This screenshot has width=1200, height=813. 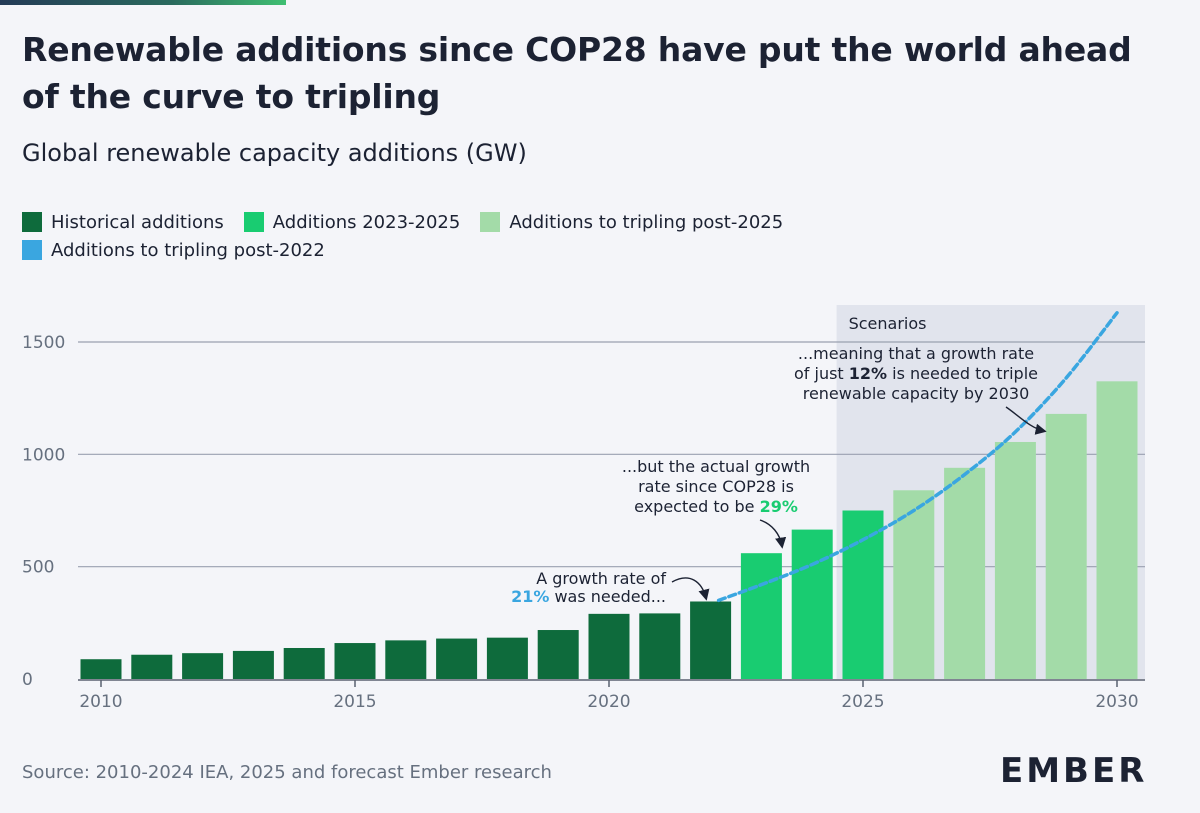 I want to click on legend-item-tripling-post-2022: Additions to tripling post-2022, so click(x=173, y=250).